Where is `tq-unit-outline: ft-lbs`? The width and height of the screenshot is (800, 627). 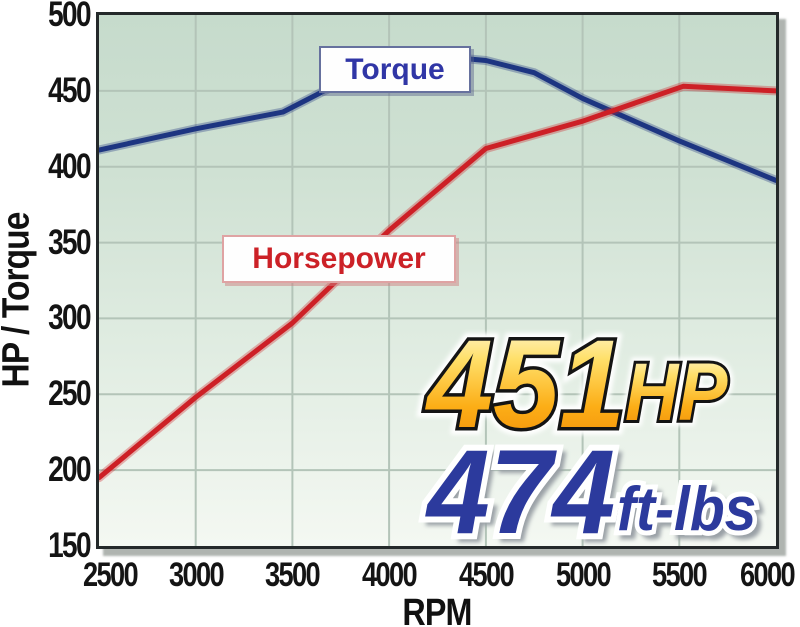
tq-unit-outline: ft-lbs is located at coordinates (686, 509).